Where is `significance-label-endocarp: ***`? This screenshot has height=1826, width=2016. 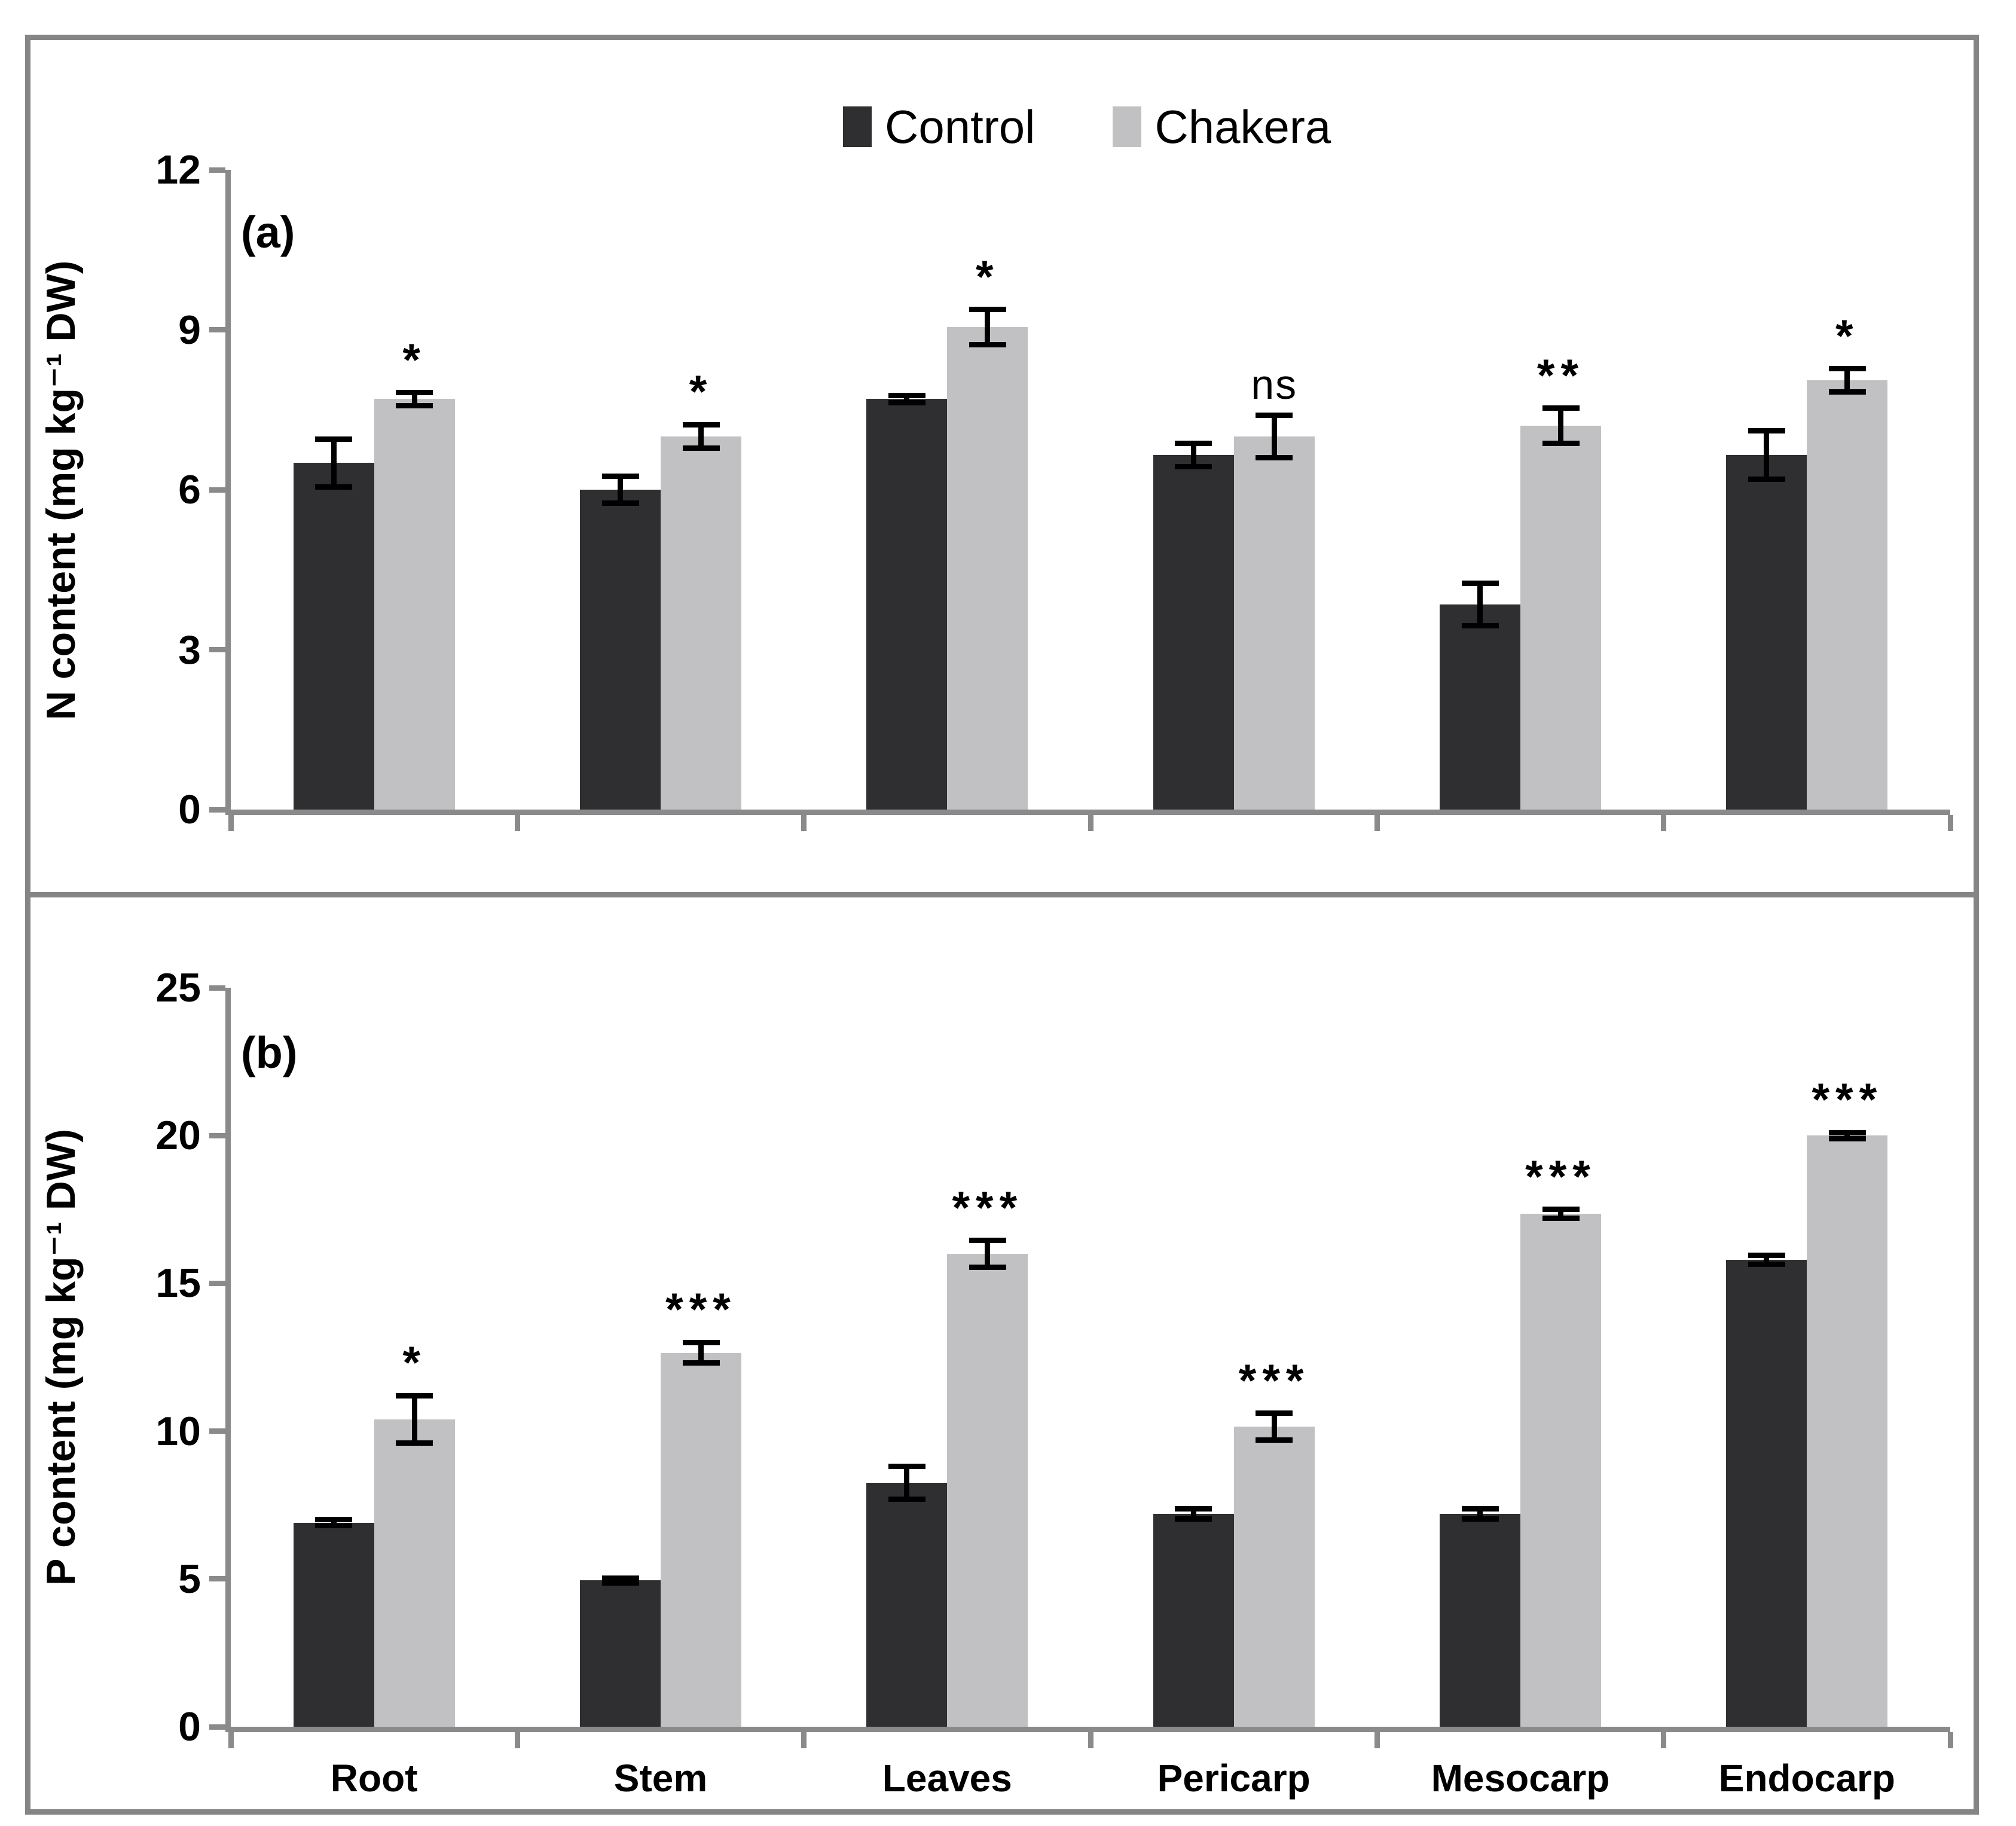 significance-label-endocarp: *** is located at coordinates (1847, 1100).